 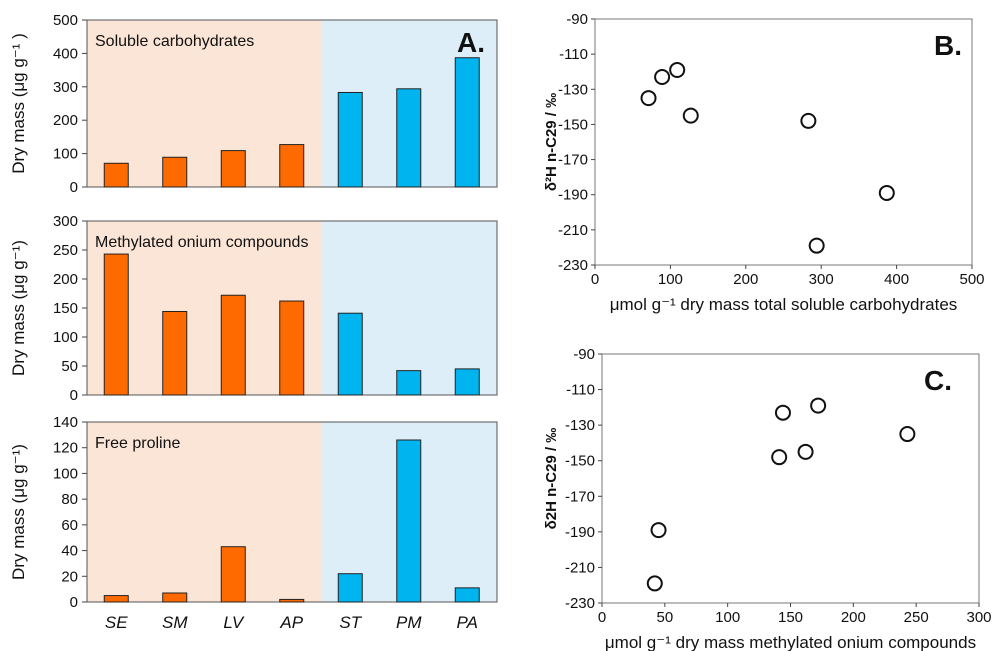 I want to click on y-tick-label: 120, so click(x=65, y=448).